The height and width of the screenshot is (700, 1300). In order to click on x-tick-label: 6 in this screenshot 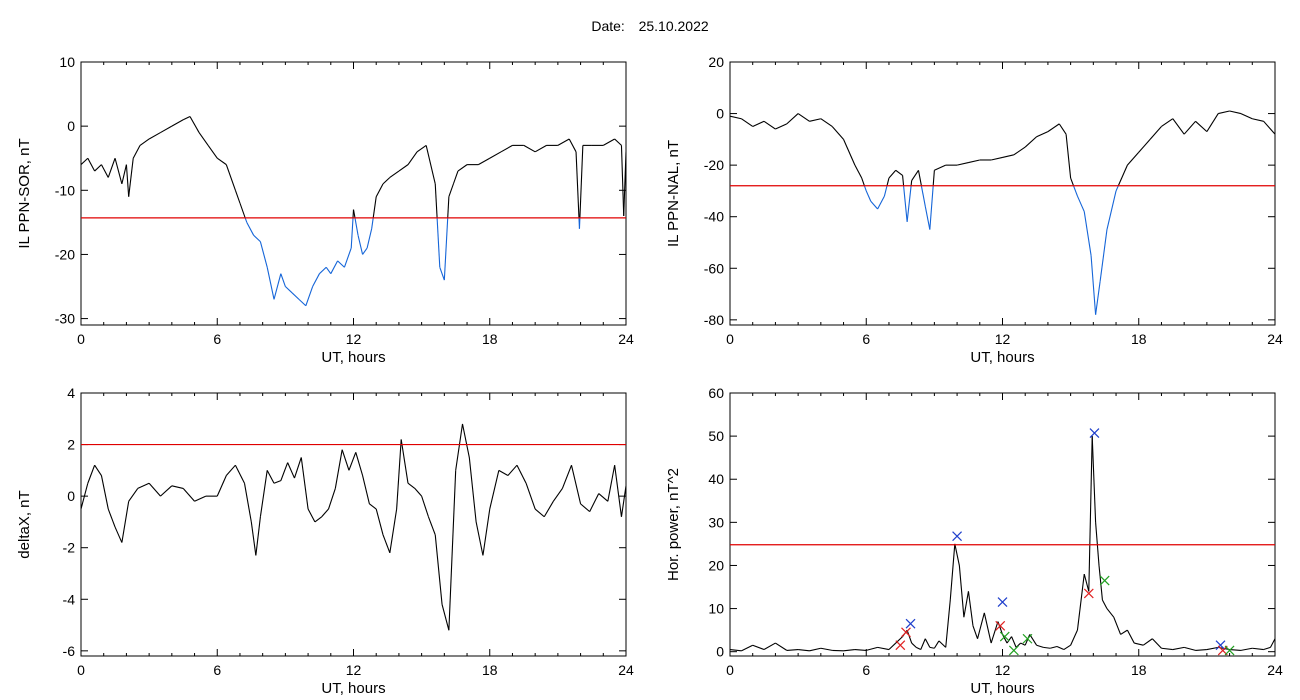, I will do `click(866, 339)`.